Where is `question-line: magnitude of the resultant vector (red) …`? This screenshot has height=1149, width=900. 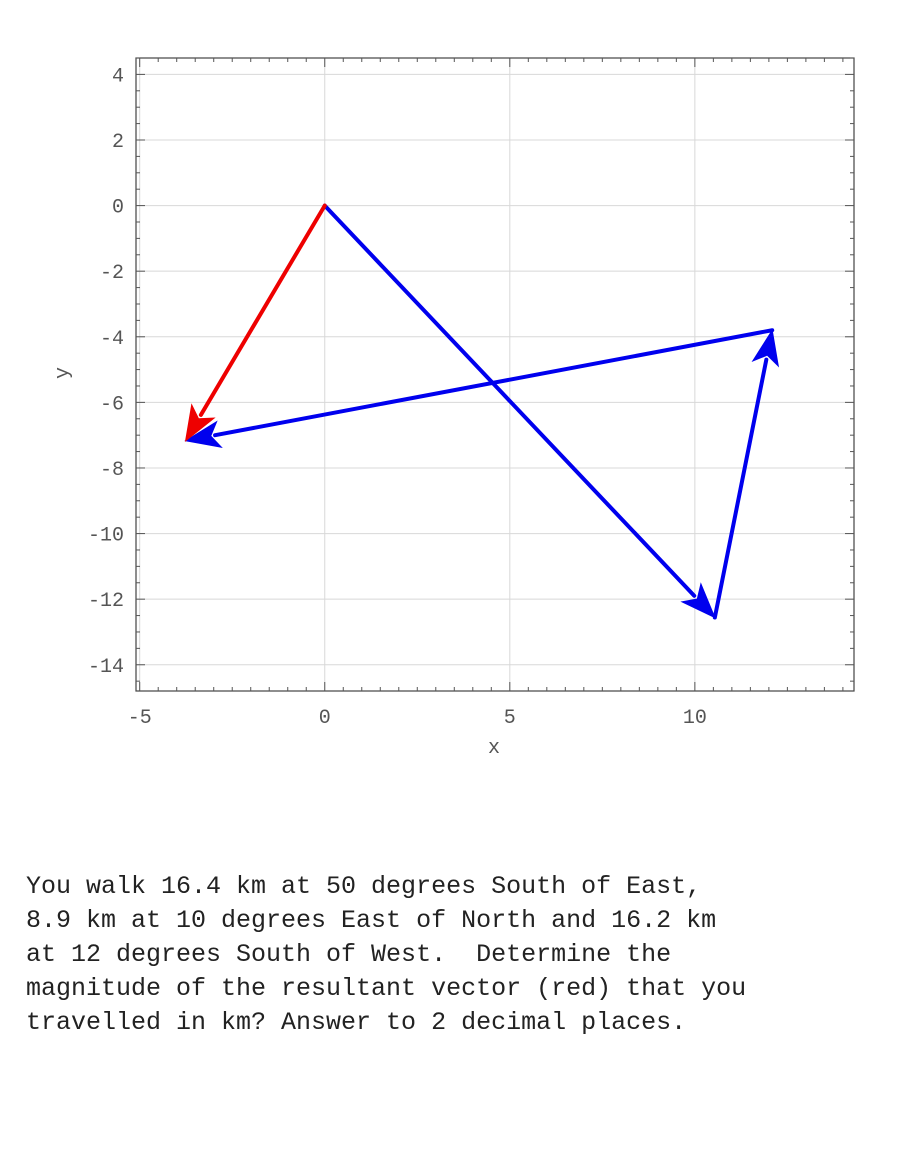 question-line: magnitude of the resultant vector (red) … is located at coordinates (386, 988).